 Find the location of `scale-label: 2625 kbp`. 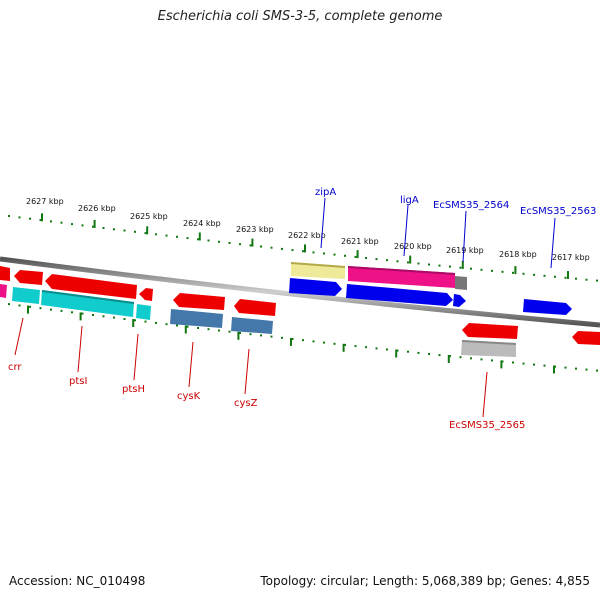

scale-label: 2625 kbp is located at coordinates (149, 216).